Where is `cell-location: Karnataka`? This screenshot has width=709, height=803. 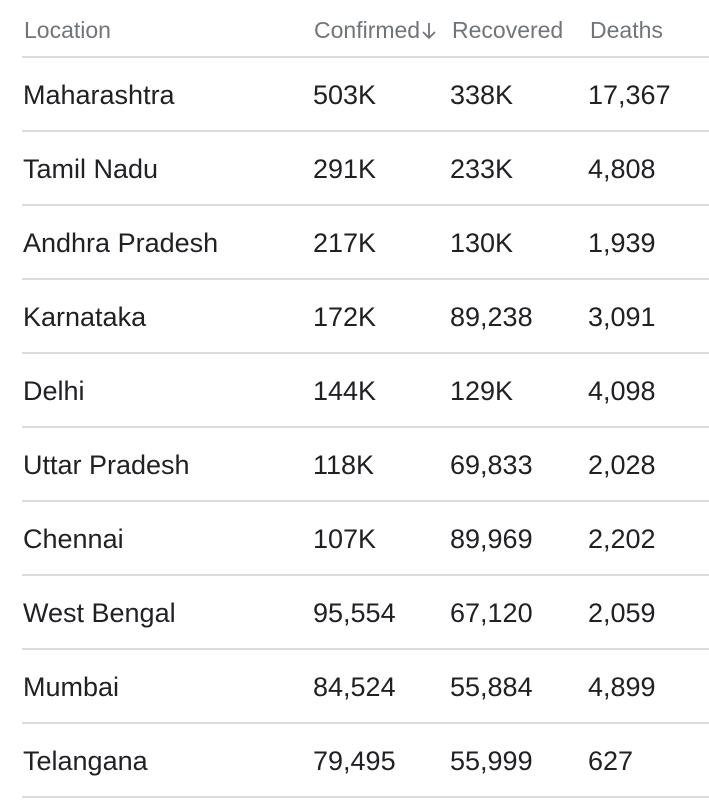 cell-location: Karnataka is located at coordinates (85, 317).